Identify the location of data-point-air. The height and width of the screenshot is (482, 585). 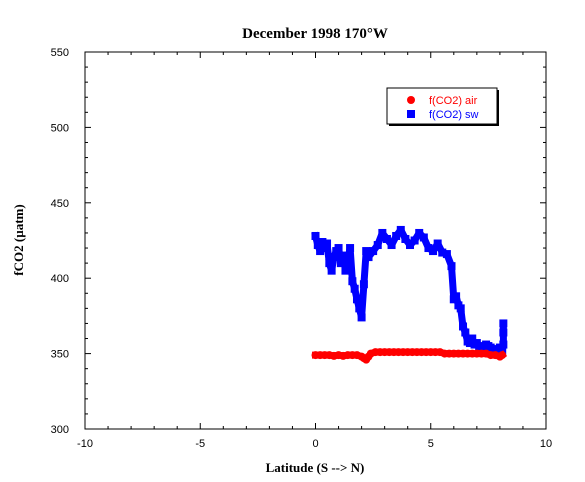
(502, 355).